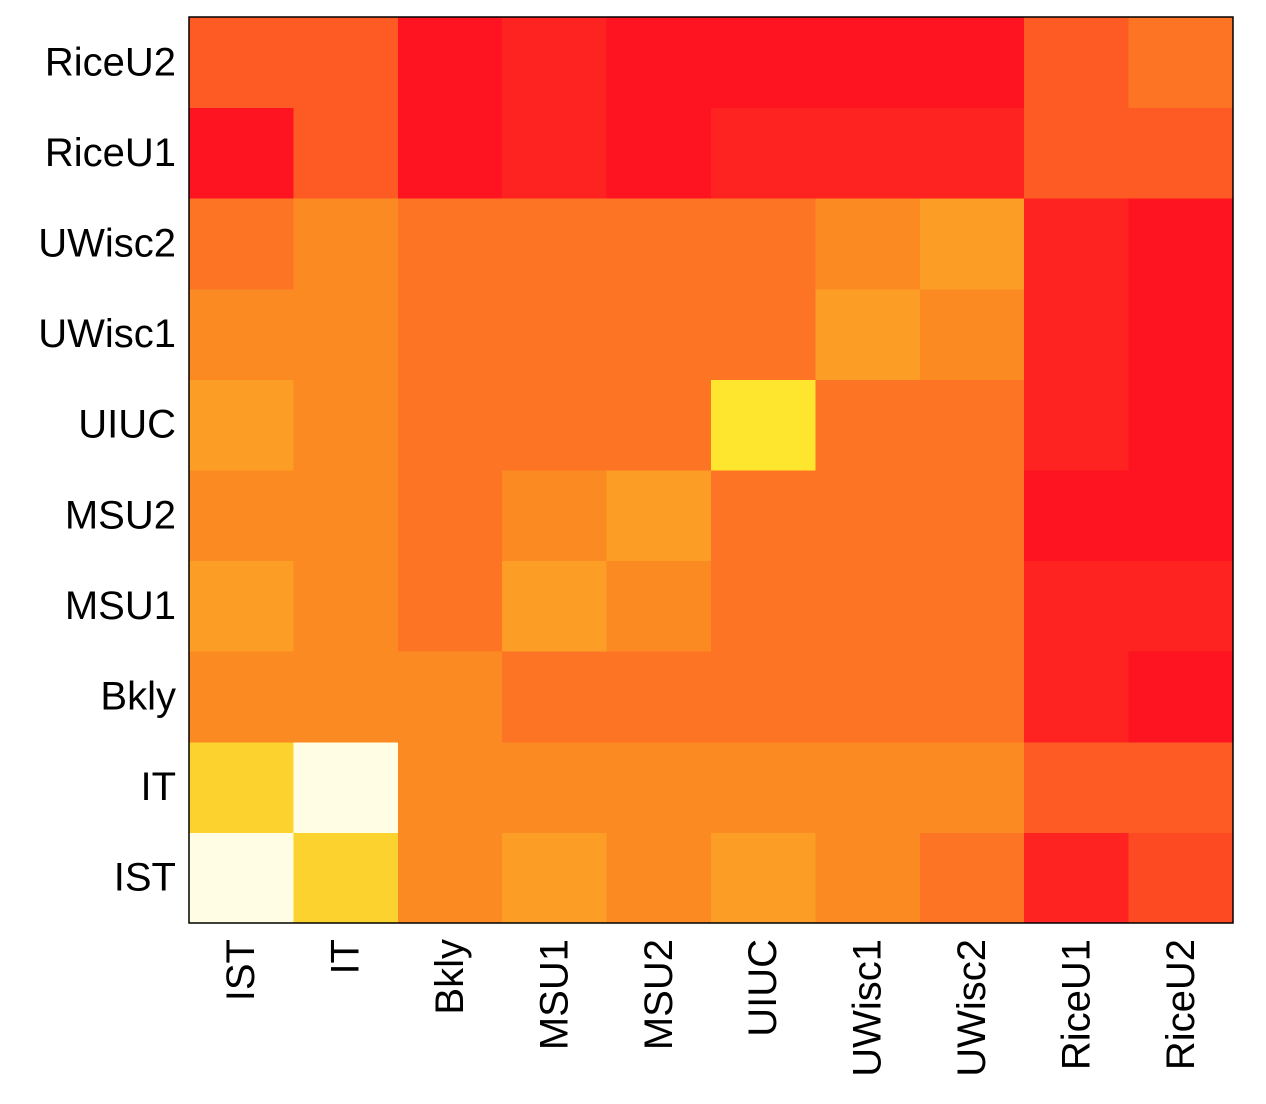 Image resolution: width=1266 pixels, height=1104 pixels. Describe the element at coordinates (1077, 606) in the screenshot. I see `heatmap-cell-MSU1-RiceU1` at that location.